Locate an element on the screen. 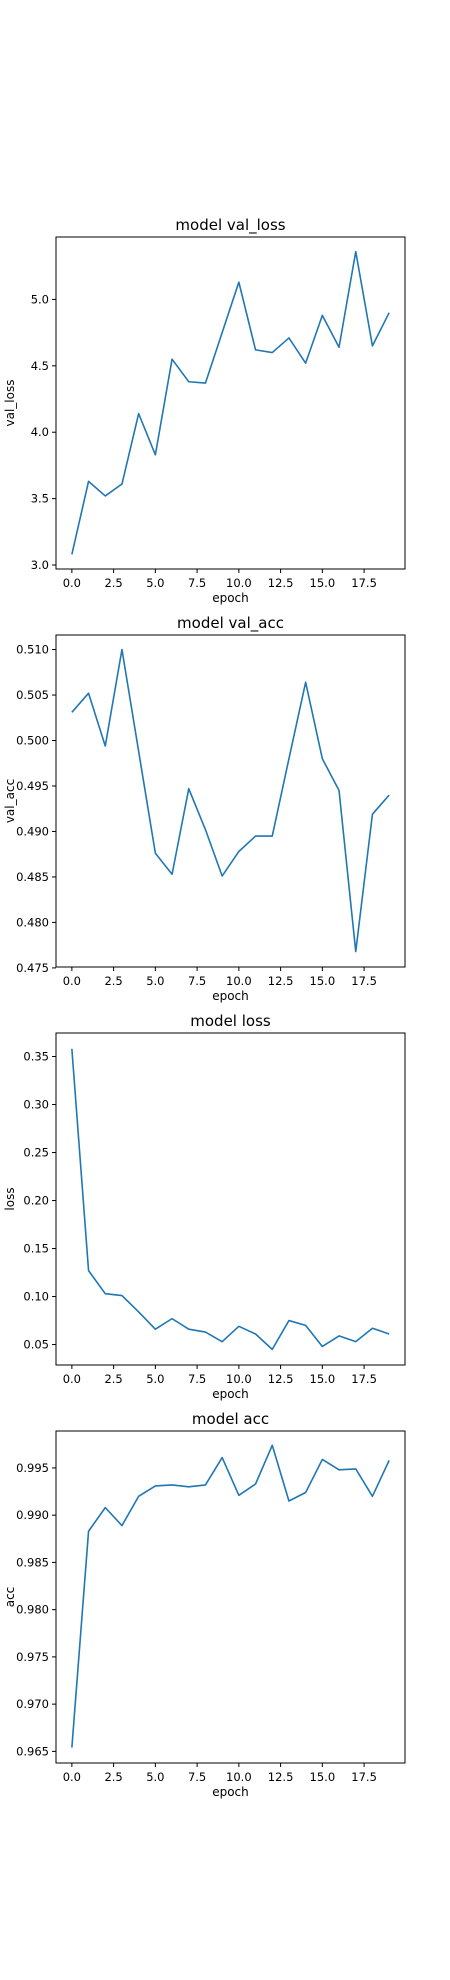  y-tick-label: 0.15 is located at coordinates (36, 1249).